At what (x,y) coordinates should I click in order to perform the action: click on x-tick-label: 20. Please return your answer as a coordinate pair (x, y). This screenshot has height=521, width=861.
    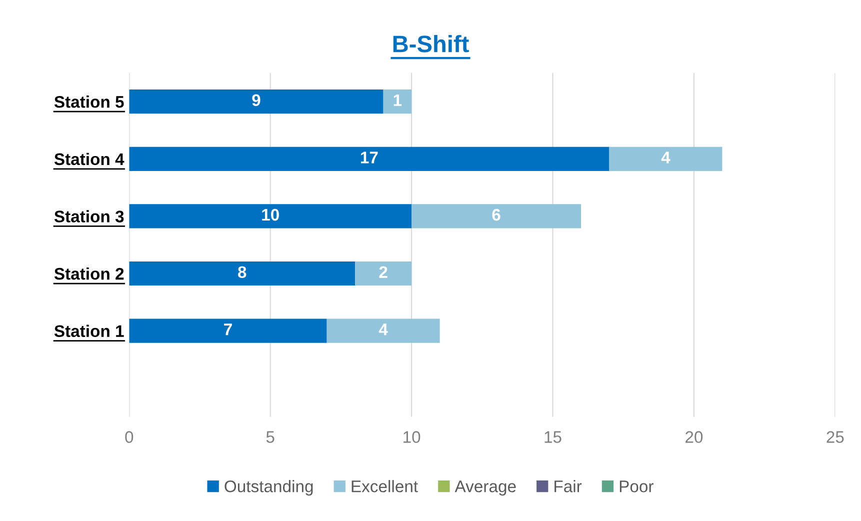
    Looking at the image, I should click on (694, 437).